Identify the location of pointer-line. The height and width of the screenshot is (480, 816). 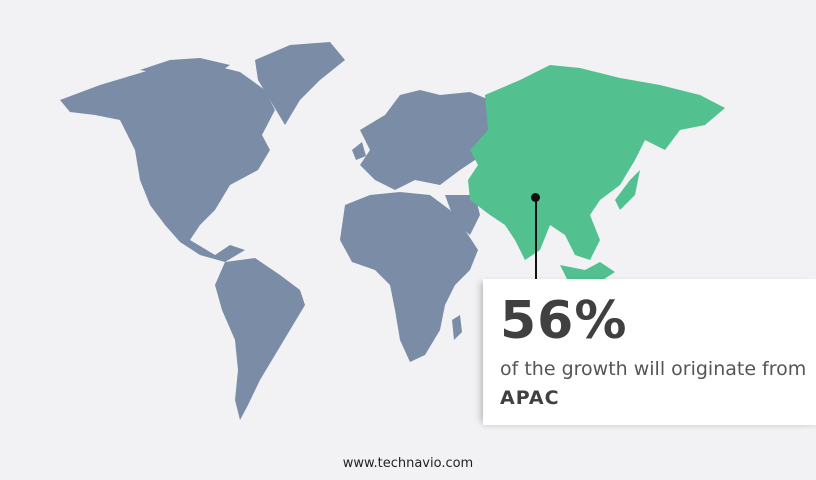
(536, 238).